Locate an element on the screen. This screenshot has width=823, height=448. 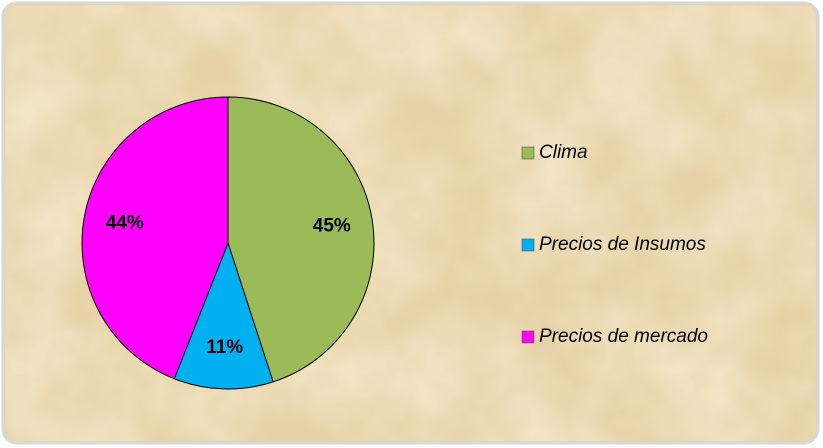
legend-label: Clima is located at coordinates (563, 152).